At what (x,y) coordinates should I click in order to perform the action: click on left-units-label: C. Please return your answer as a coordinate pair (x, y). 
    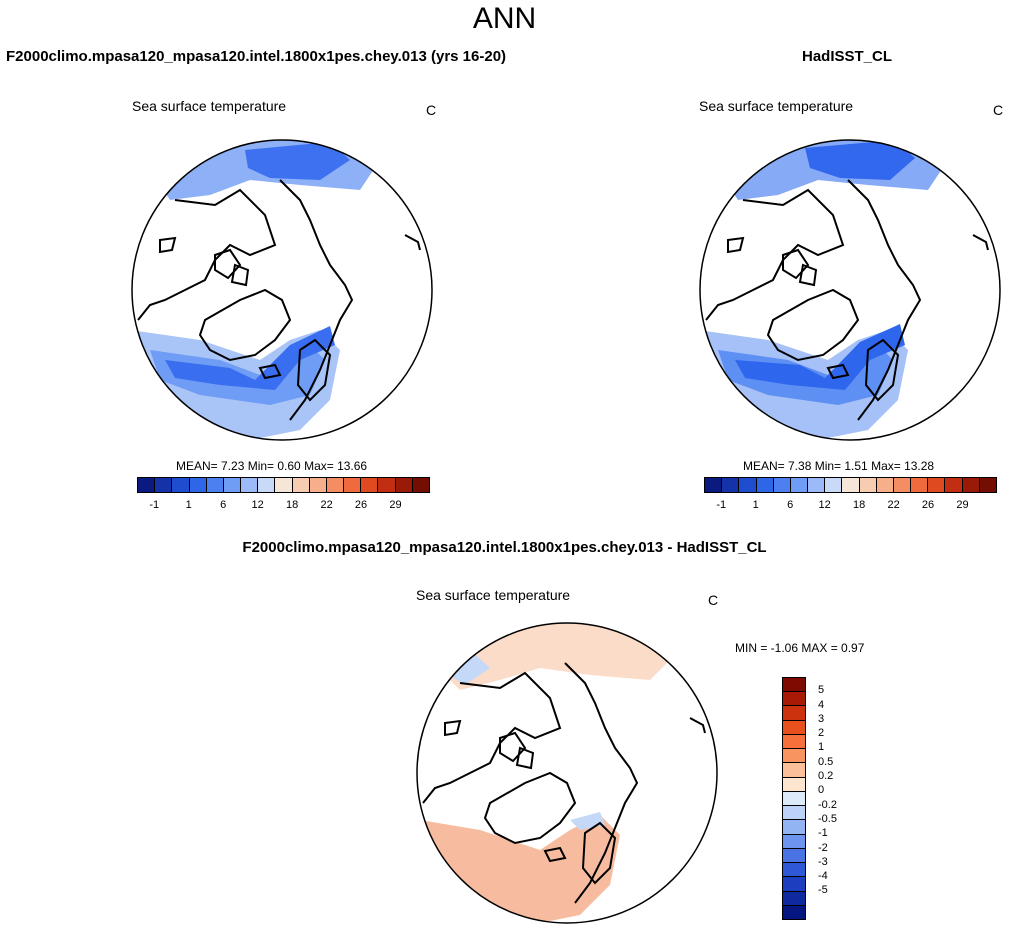
    Looking at the image, I should click on (431, 110).